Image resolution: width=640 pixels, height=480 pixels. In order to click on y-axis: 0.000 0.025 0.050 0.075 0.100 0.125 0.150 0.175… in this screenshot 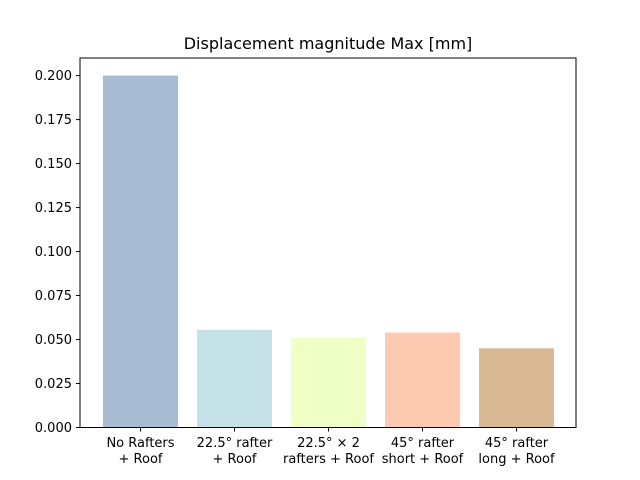, I will do `click(57, 252)`.